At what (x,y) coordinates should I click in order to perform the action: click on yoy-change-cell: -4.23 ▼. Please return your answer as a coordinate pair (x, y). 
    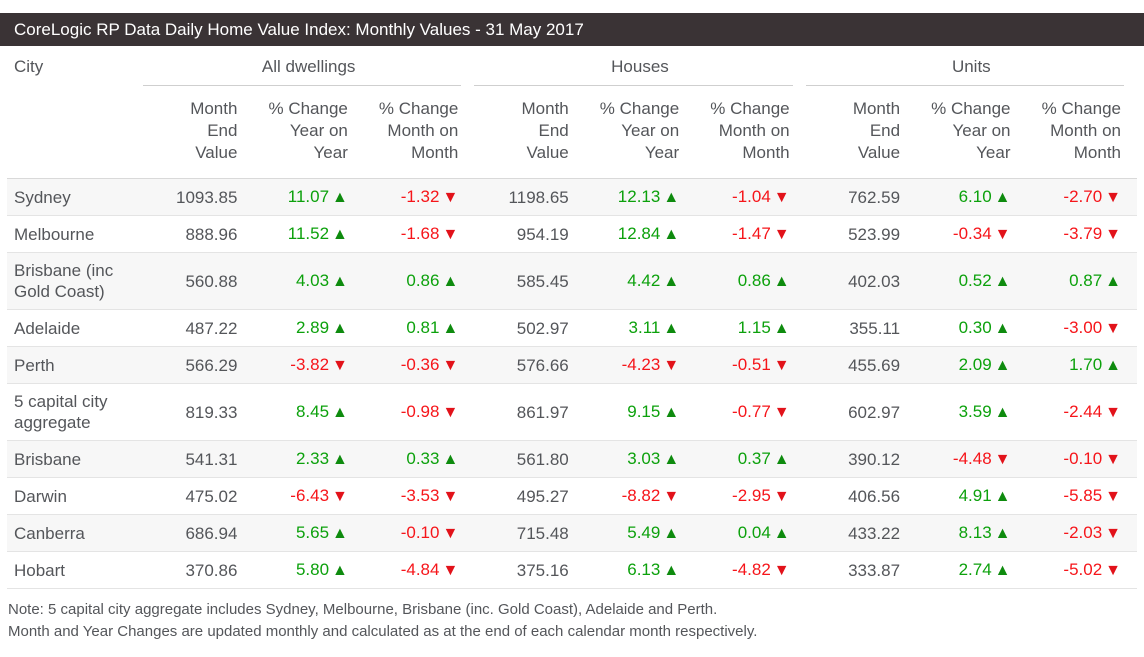
    Looking at the image, I should click on (640, 365).